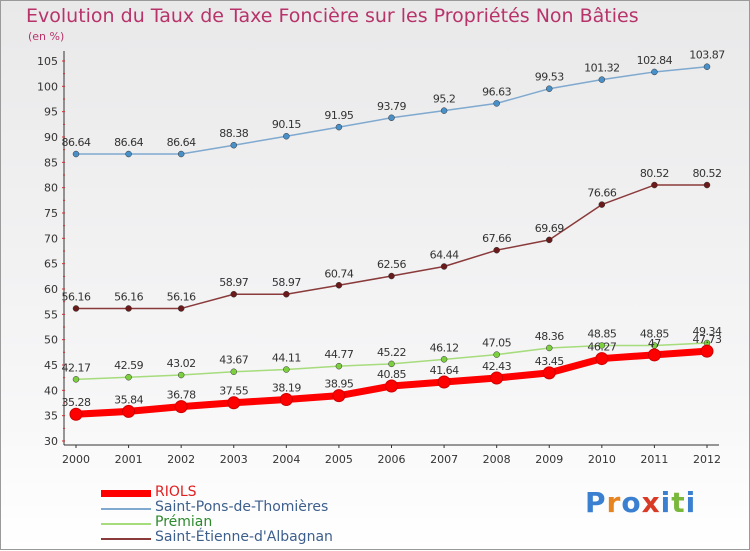  Describe the element at coordinates (181, 395) in the screenshot. I see `data-label-riols: 36.78` at that location.